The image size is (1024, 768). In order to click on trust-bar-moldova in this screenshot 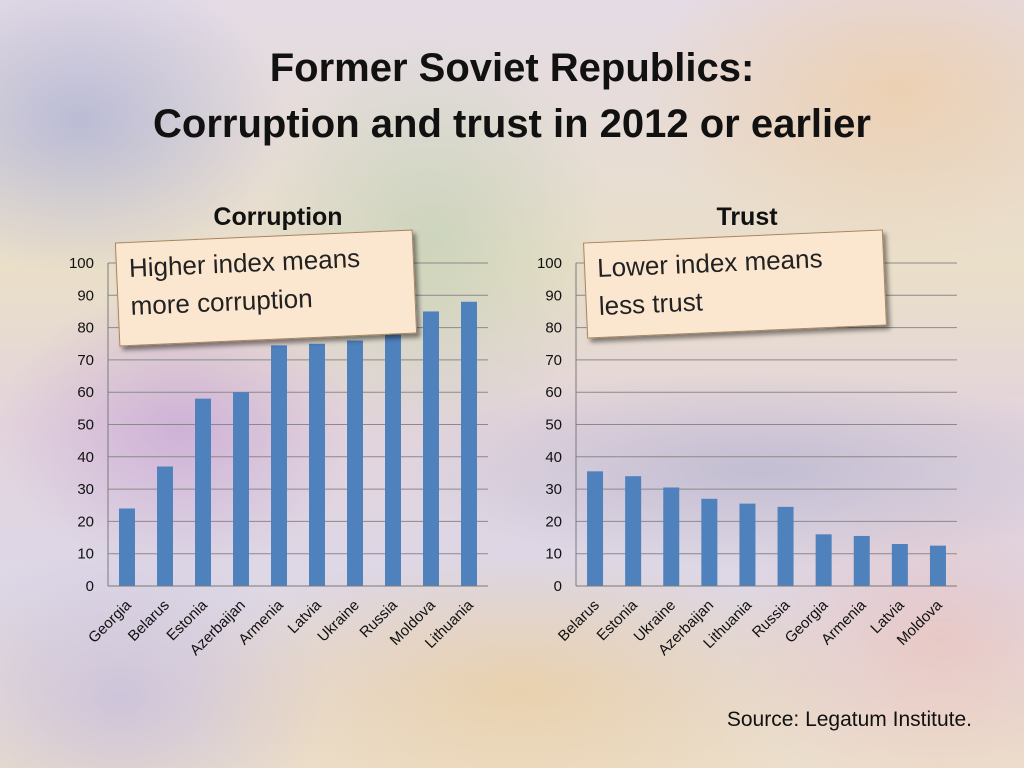, I will do `click(937, 565)`.